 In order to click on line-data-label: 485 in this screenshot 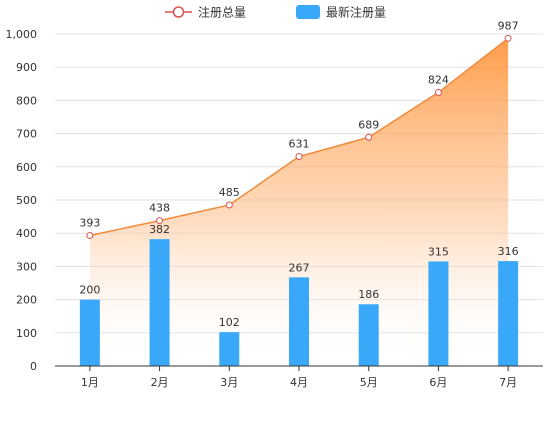, I will do `click(229, 192)`.